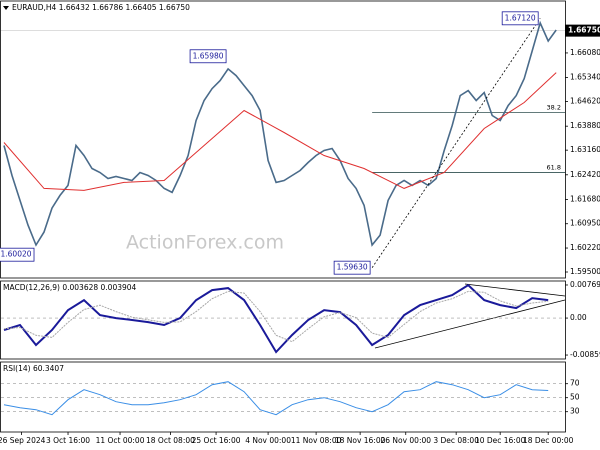 This screenshot has width=600, height=450. Describe the element at coordinates (548, 440) in the screenshot. I see `x-tick-label: 18 Dec 00:00` at that location.